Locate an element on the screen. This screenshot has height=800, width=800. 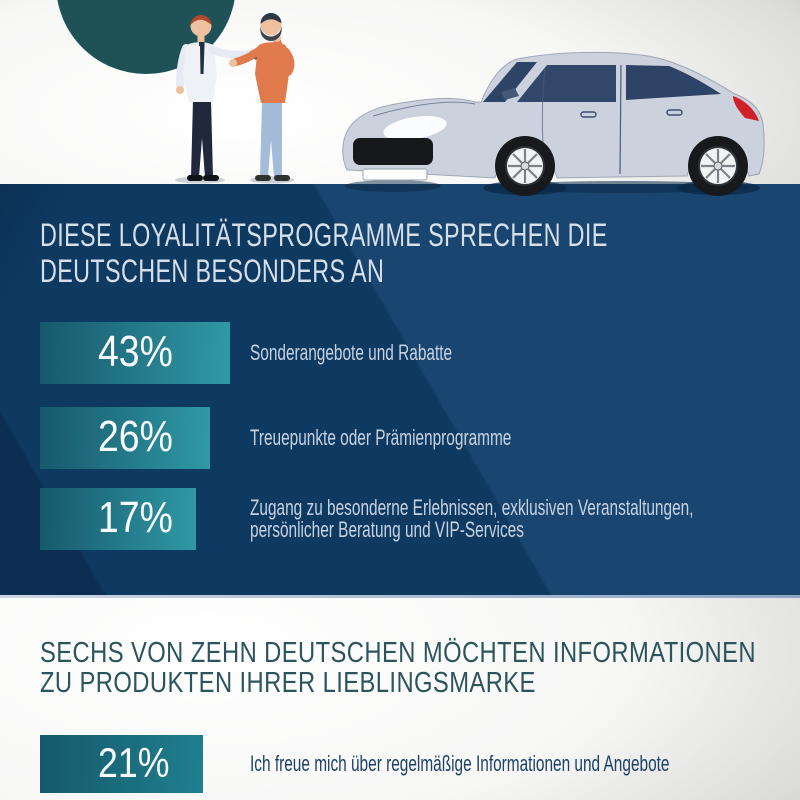
stat-row-treuepunkte: 26% Treuepunkte oder Prämienprogramme is located at coordinates (400, 438).